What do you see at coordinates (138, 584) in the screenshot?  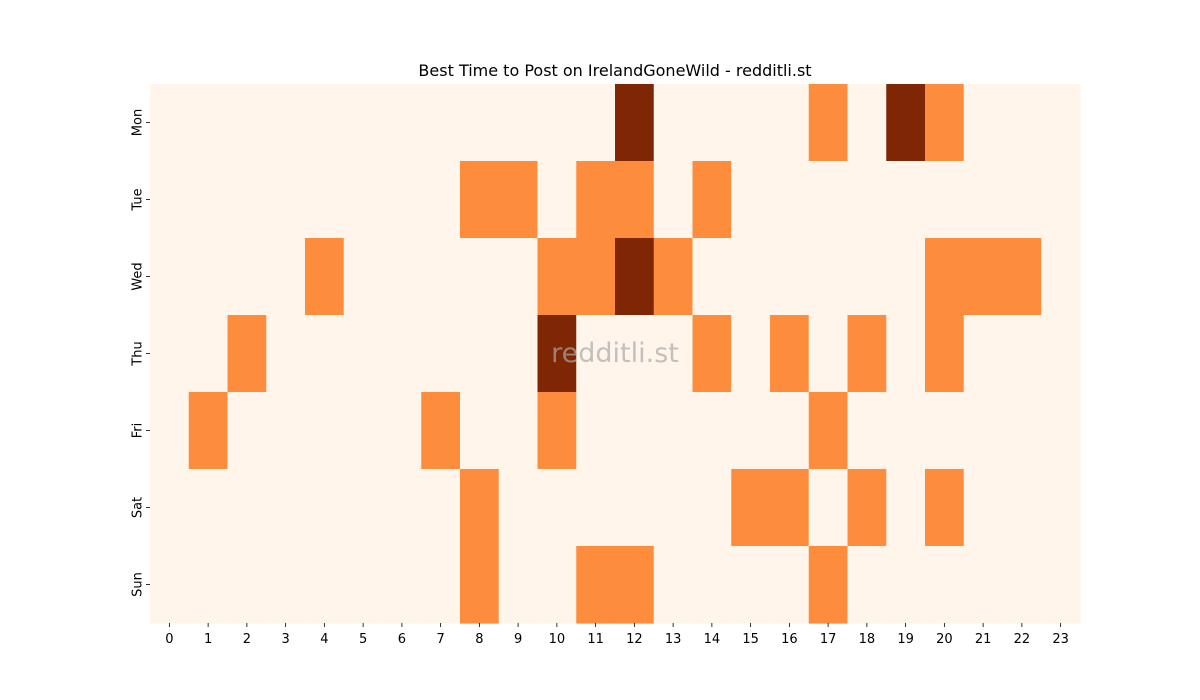 I see `y-tick-label-sun: Sun` at bounding box center [138, 584].